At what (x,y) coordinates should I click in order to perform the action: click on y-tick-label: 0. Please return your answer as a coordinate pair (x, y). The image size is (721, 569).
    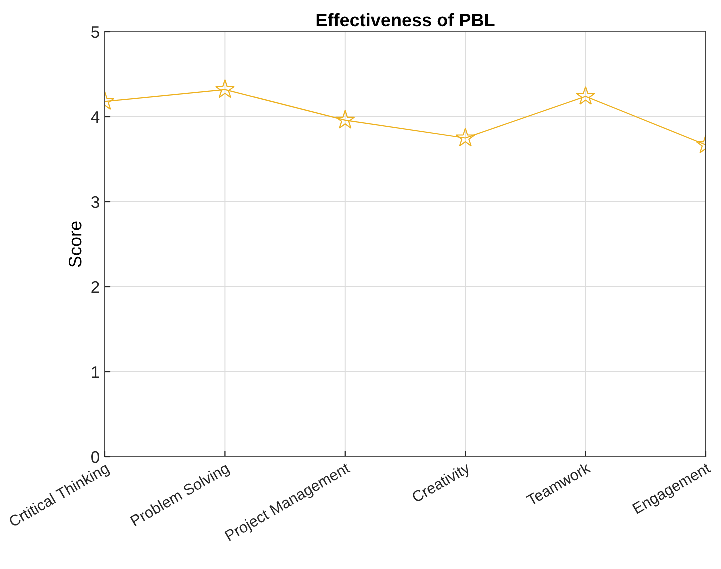
    Looking at the image, I should click on (96, 457).